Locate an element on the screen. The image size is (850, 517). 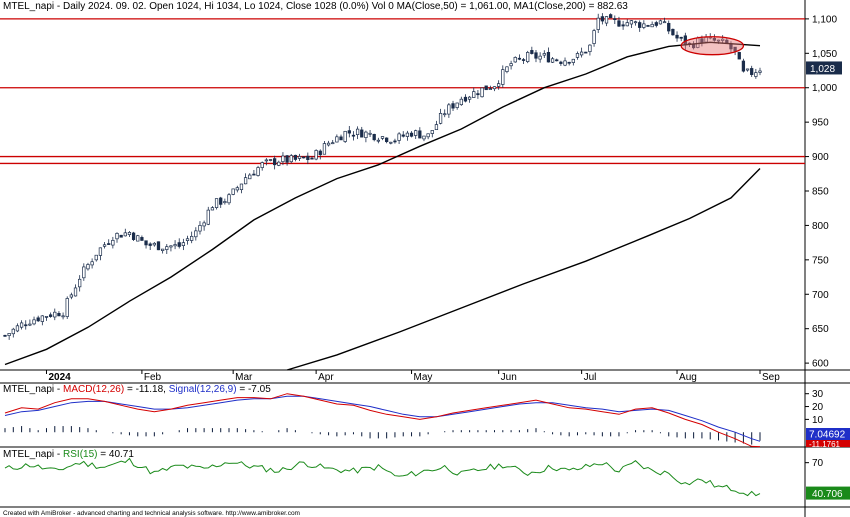
date-tick-label: Aug is located at coordinates (688, 377).